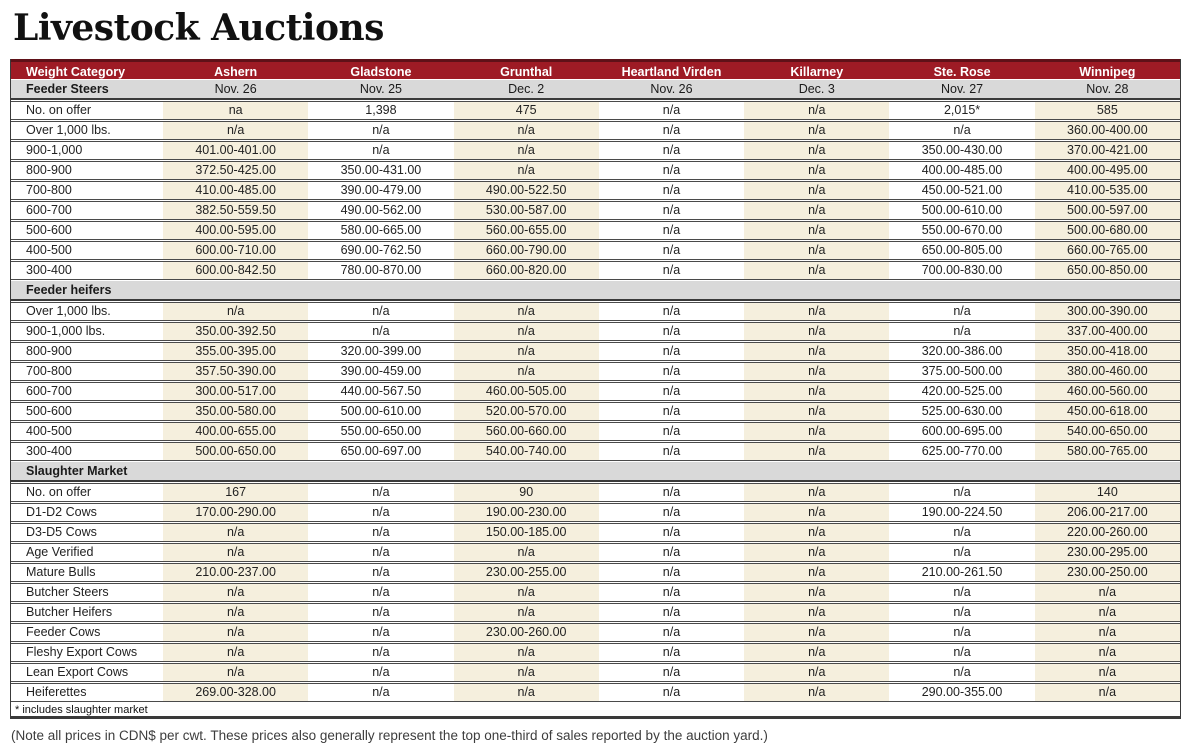  What do you see at coordinates (381, 371) in the screenshot?
I see `cell-gladstone: 390.00-459.00` at bounding box center [381, 371].